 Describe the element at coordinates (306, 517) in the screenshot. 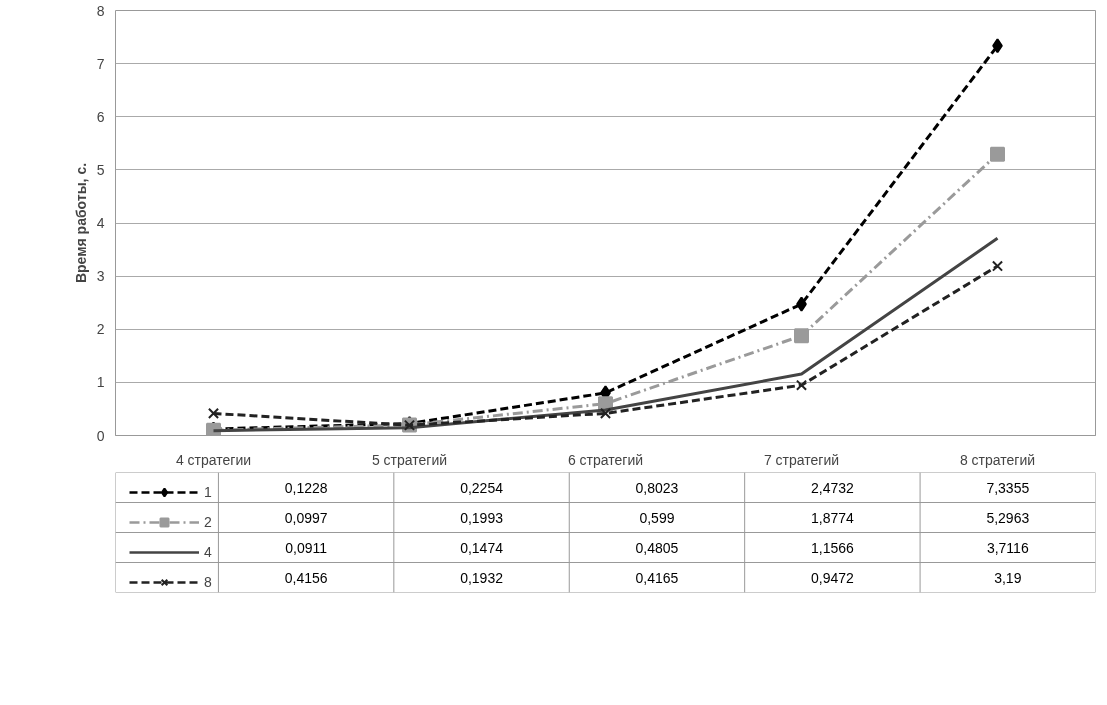

I see `data-label: 0,0997` at that location.